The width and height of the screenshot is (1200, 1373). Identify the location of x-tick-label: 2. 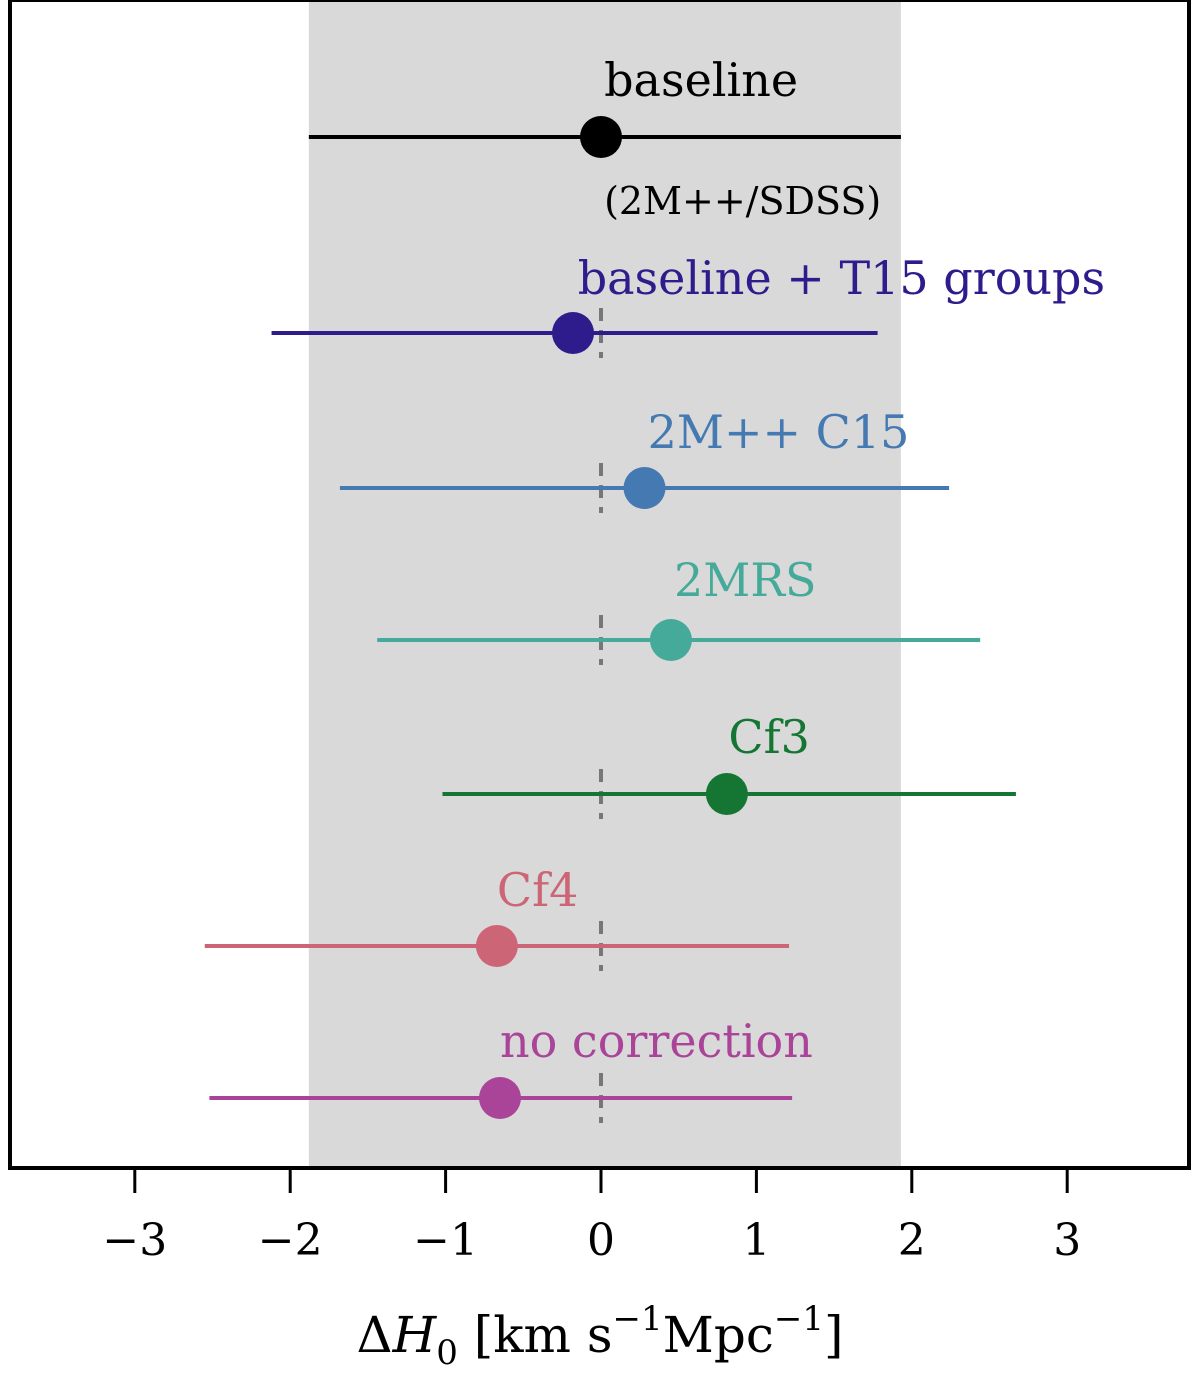
(912, 1240).